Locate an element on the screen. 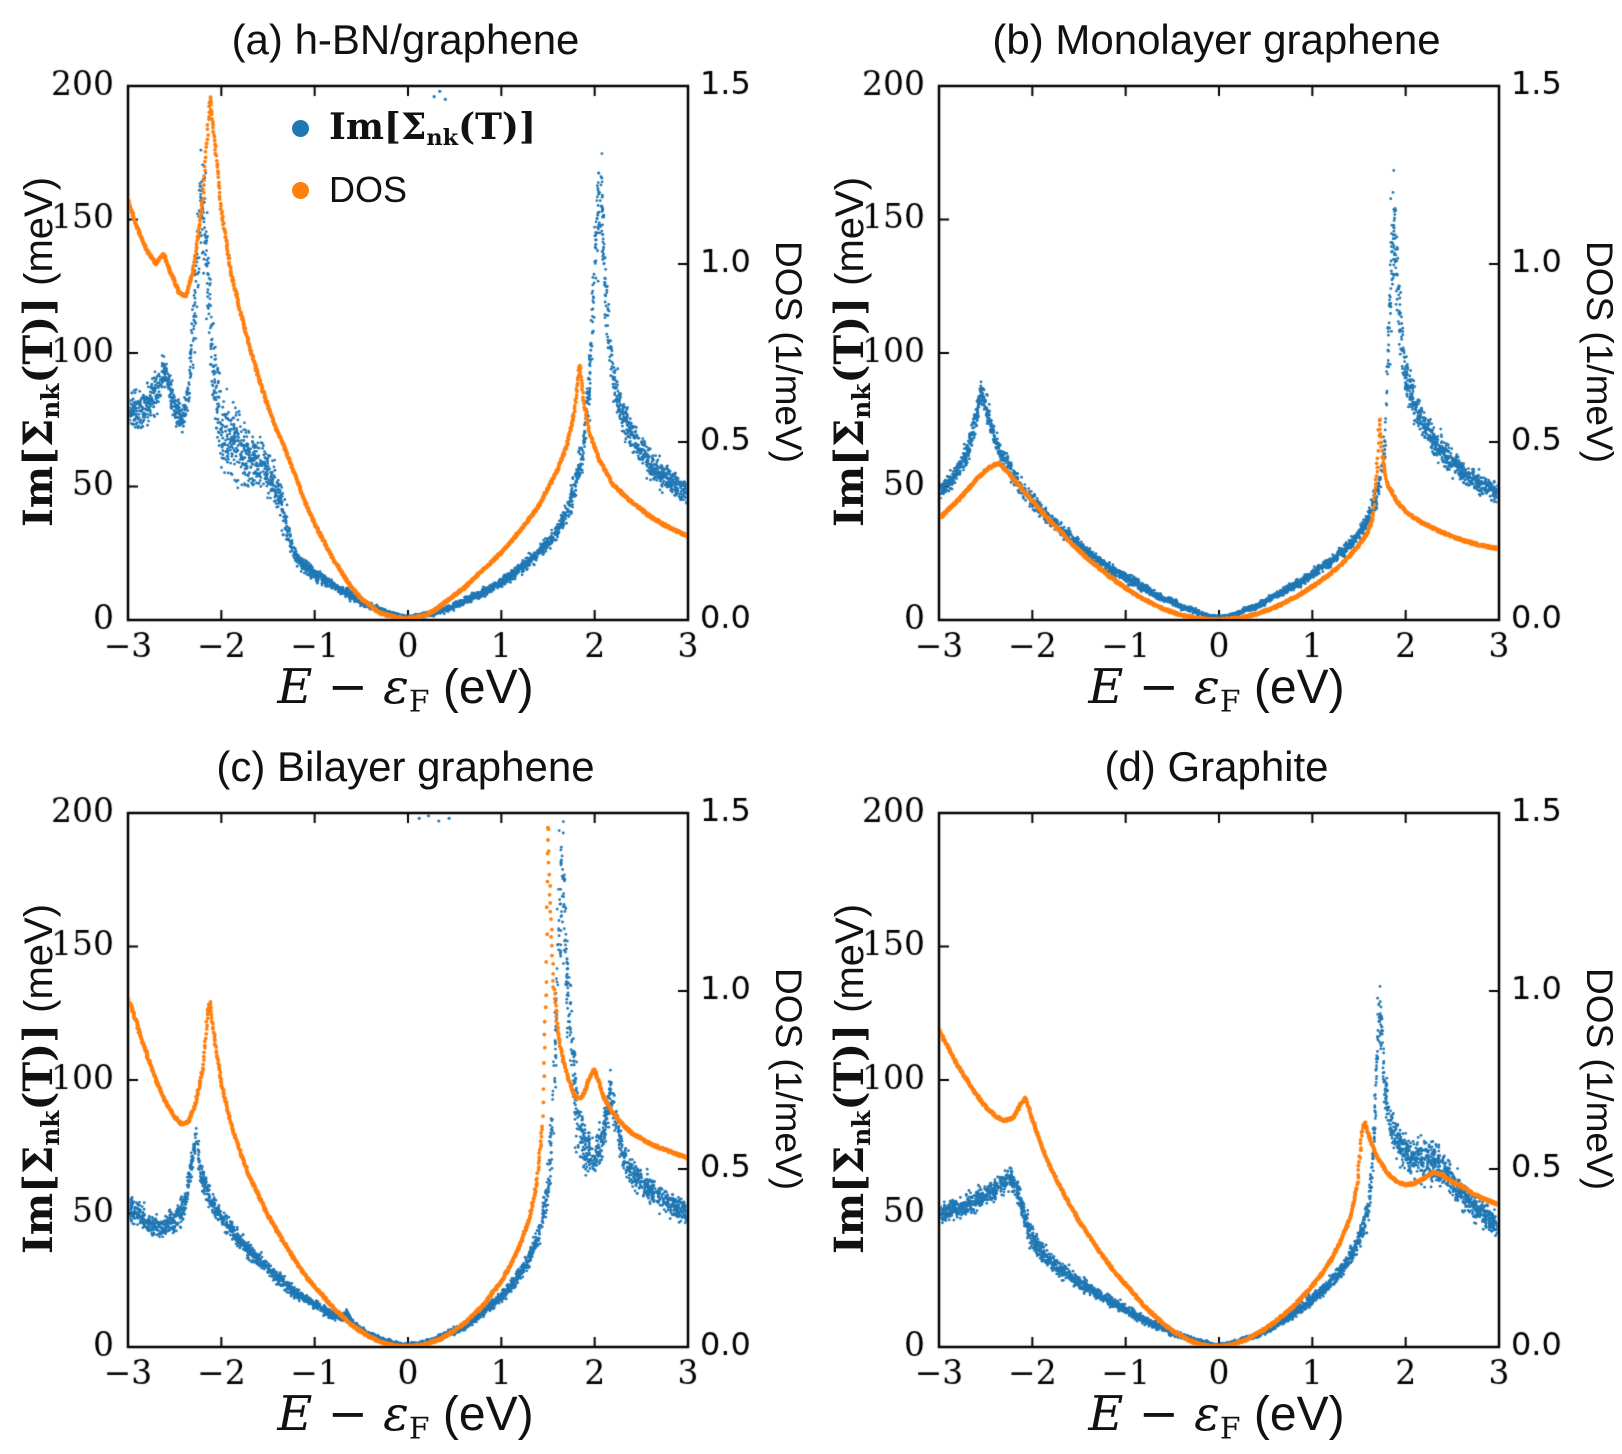 This screenshot has height=1454, width=1622. ylabel-right-a: DOS (1/meV) is located at coordinates (788, 352).